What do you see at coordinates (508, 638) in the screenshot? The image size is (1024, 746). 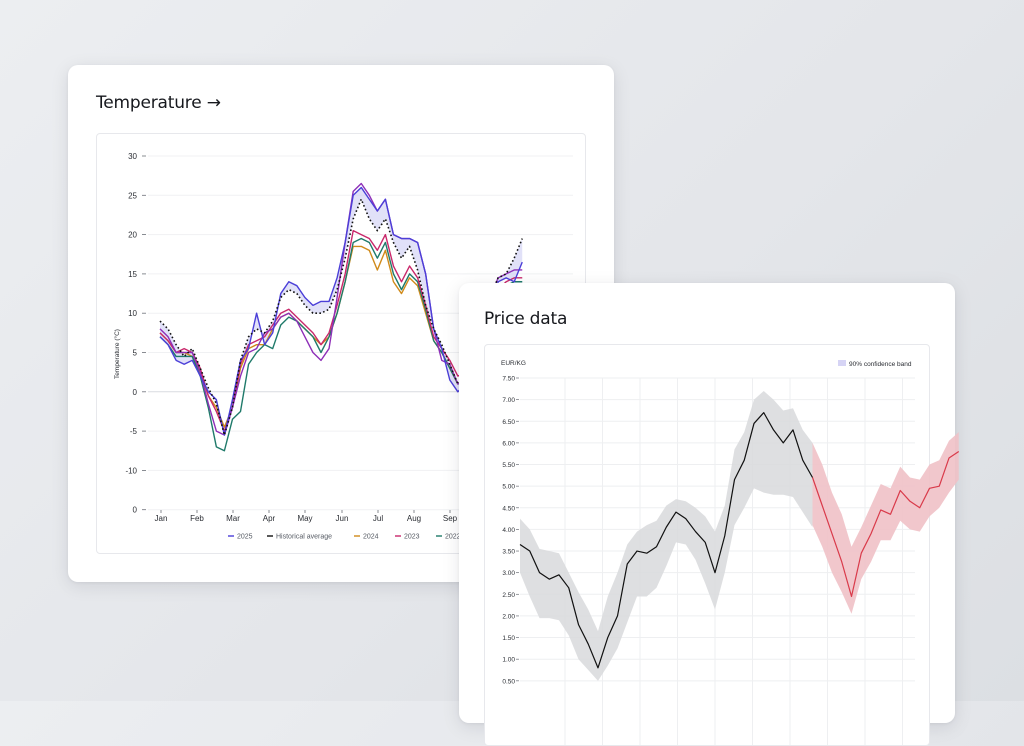 I see `price-y-tick-label: 1.50` at bounding box center [508, 638].